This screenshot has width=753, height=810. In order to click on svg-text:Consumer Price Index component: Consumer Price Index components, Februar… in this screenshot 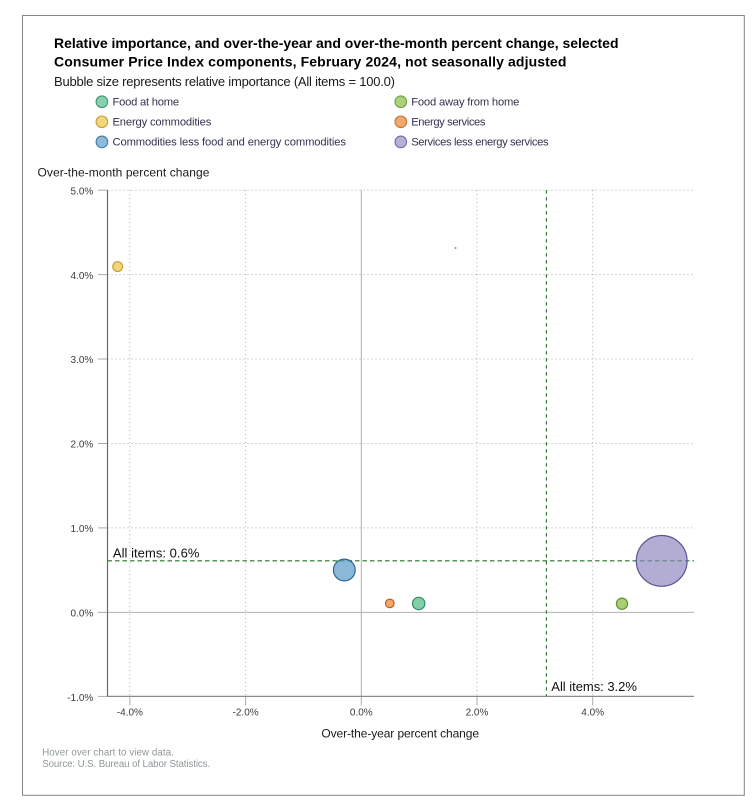, I will do `click(310, 62)`.